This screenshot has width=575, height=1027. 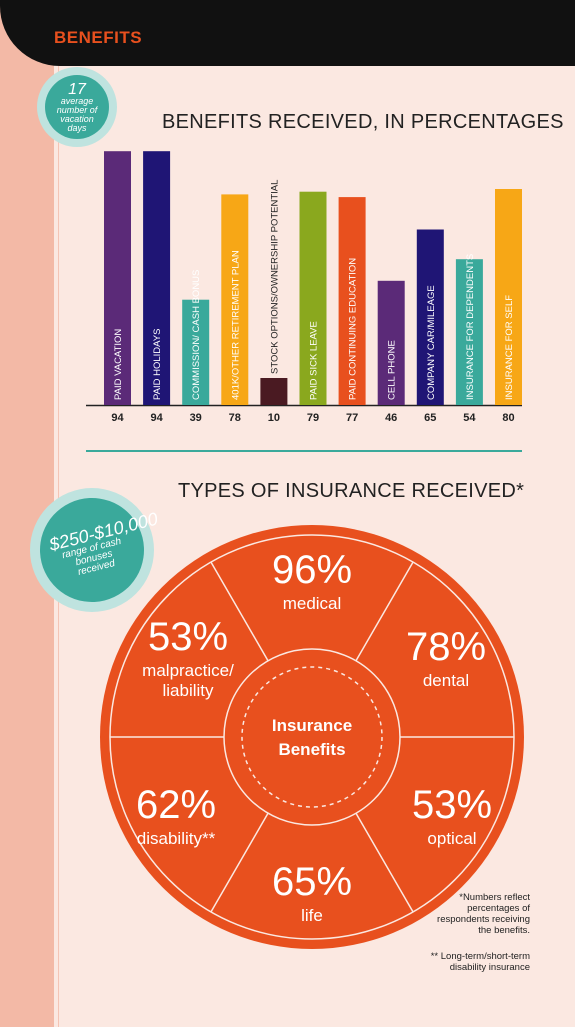 I want to click on section-divider, so click(x=304, y=451).